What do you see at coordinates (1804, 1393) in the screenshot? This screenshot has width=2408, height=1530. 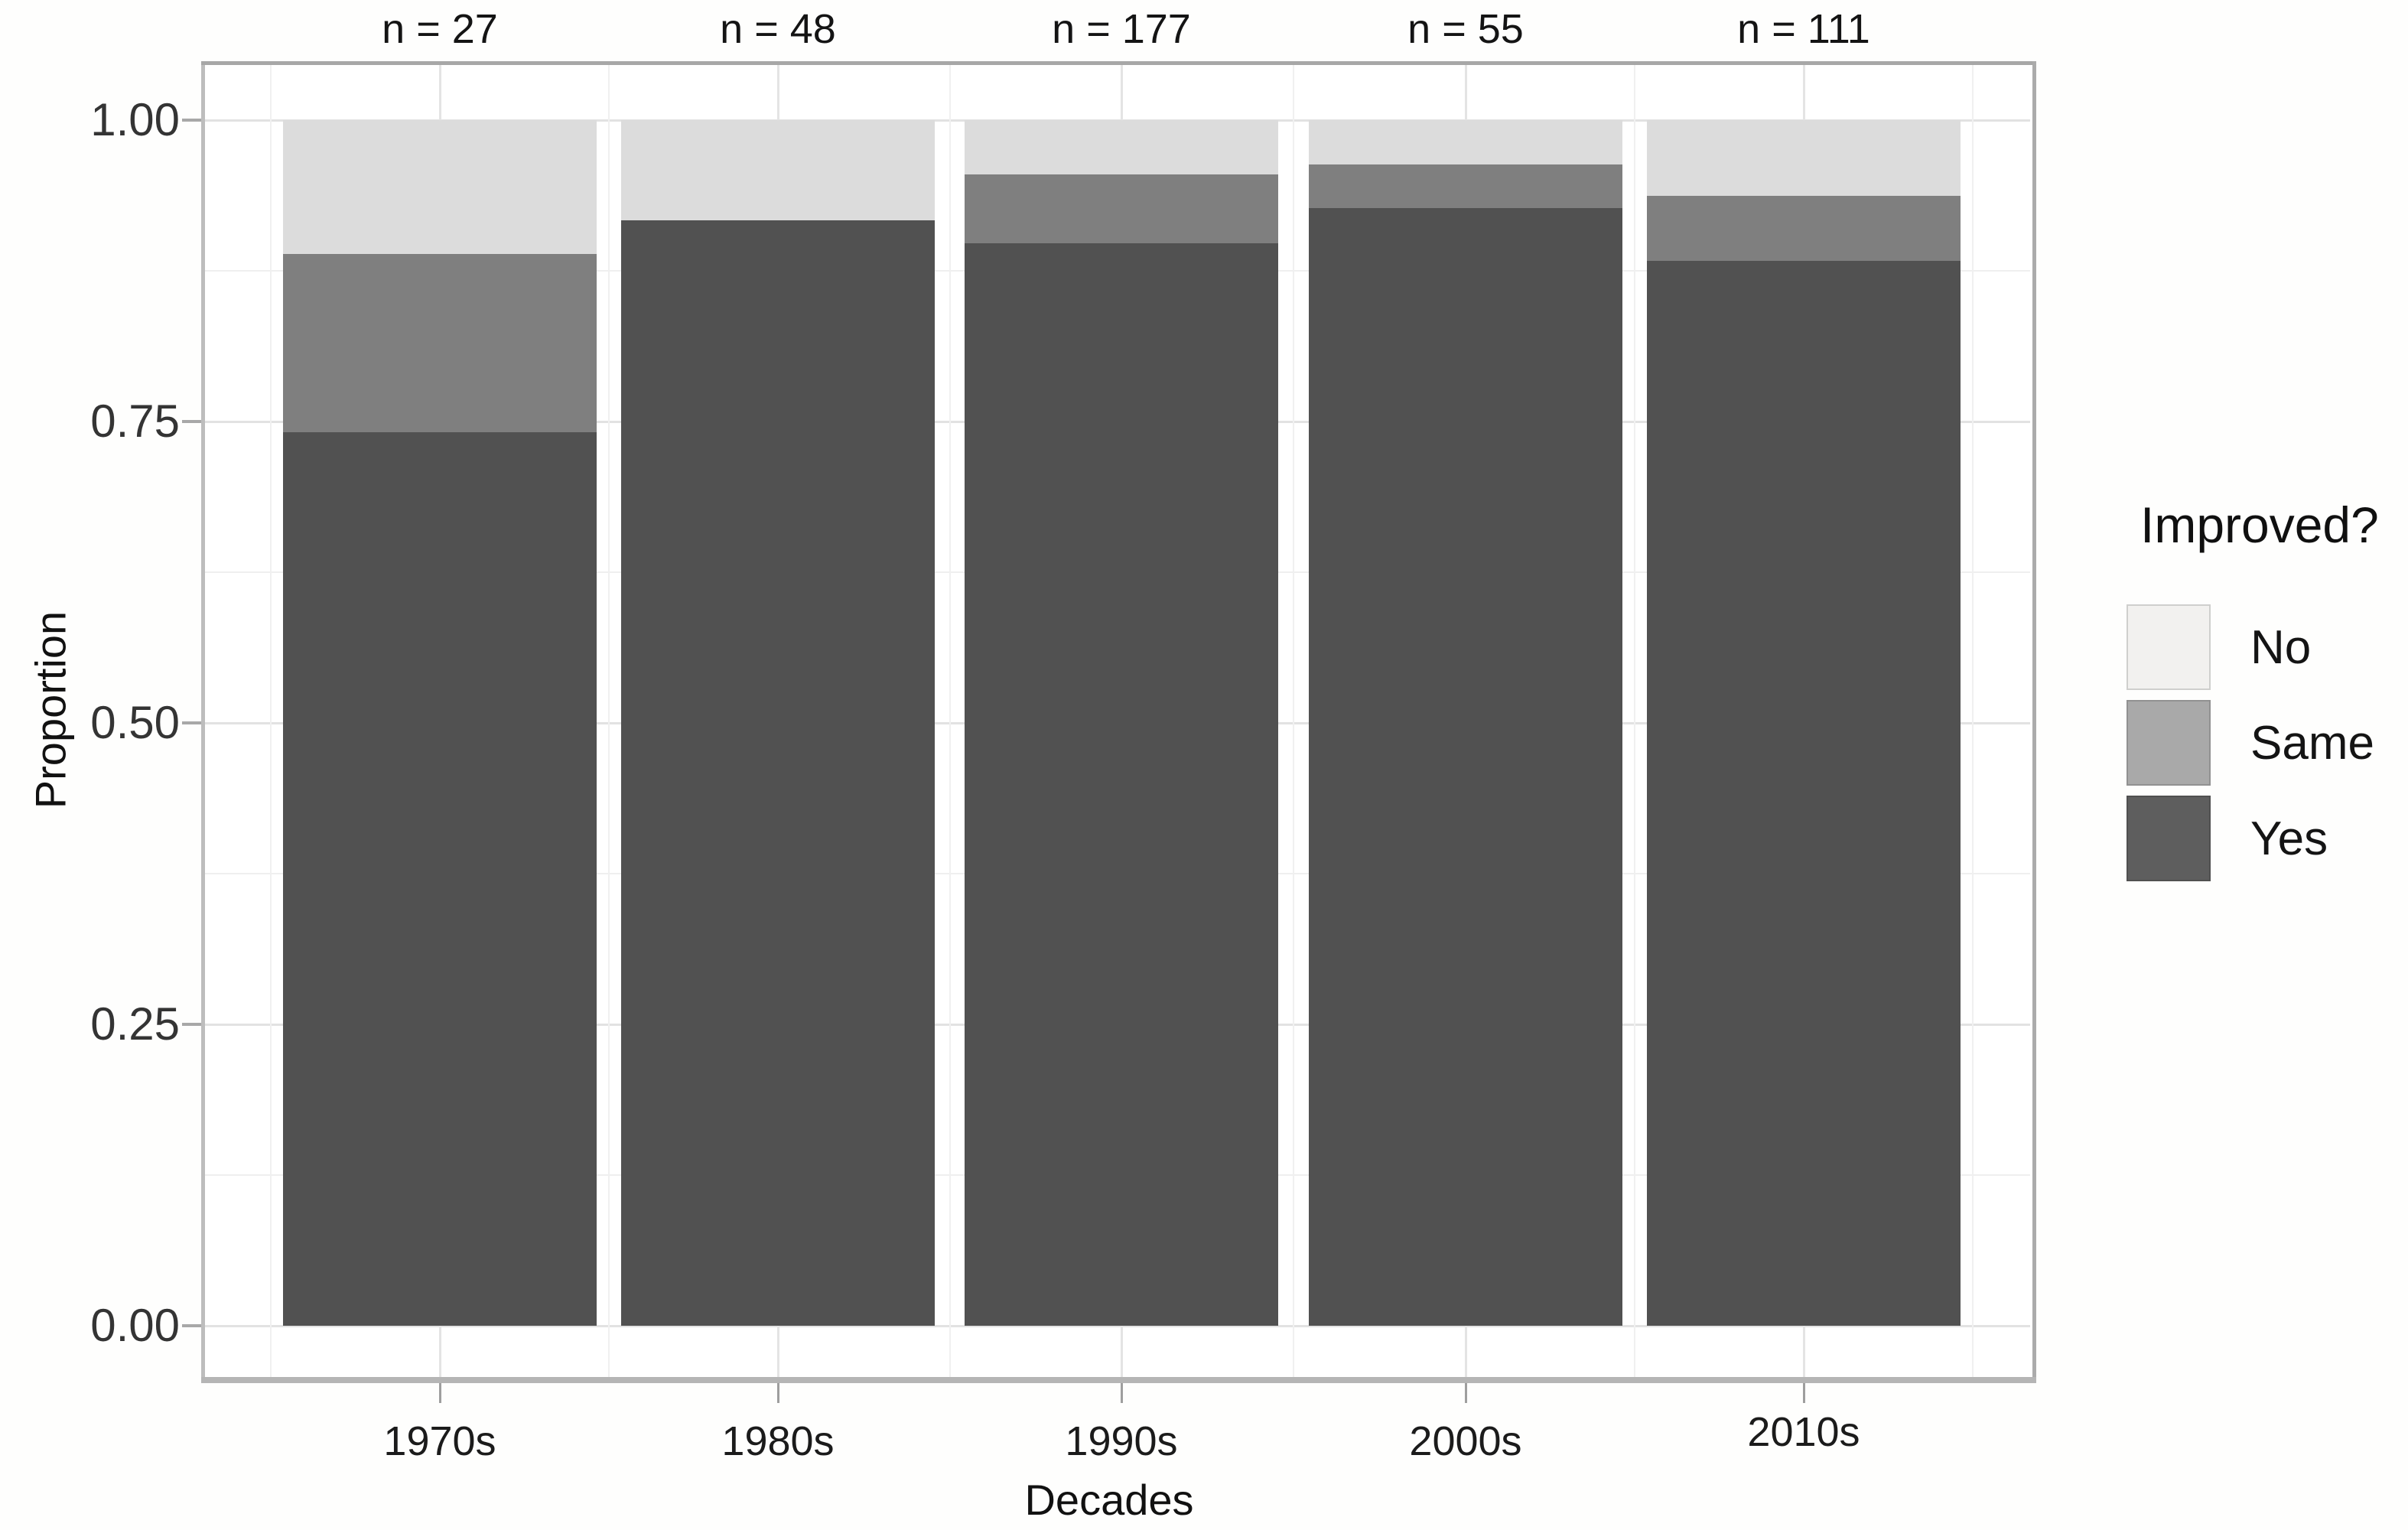 I see `x-tick-2010s` at bounding box center [1804, 1393].